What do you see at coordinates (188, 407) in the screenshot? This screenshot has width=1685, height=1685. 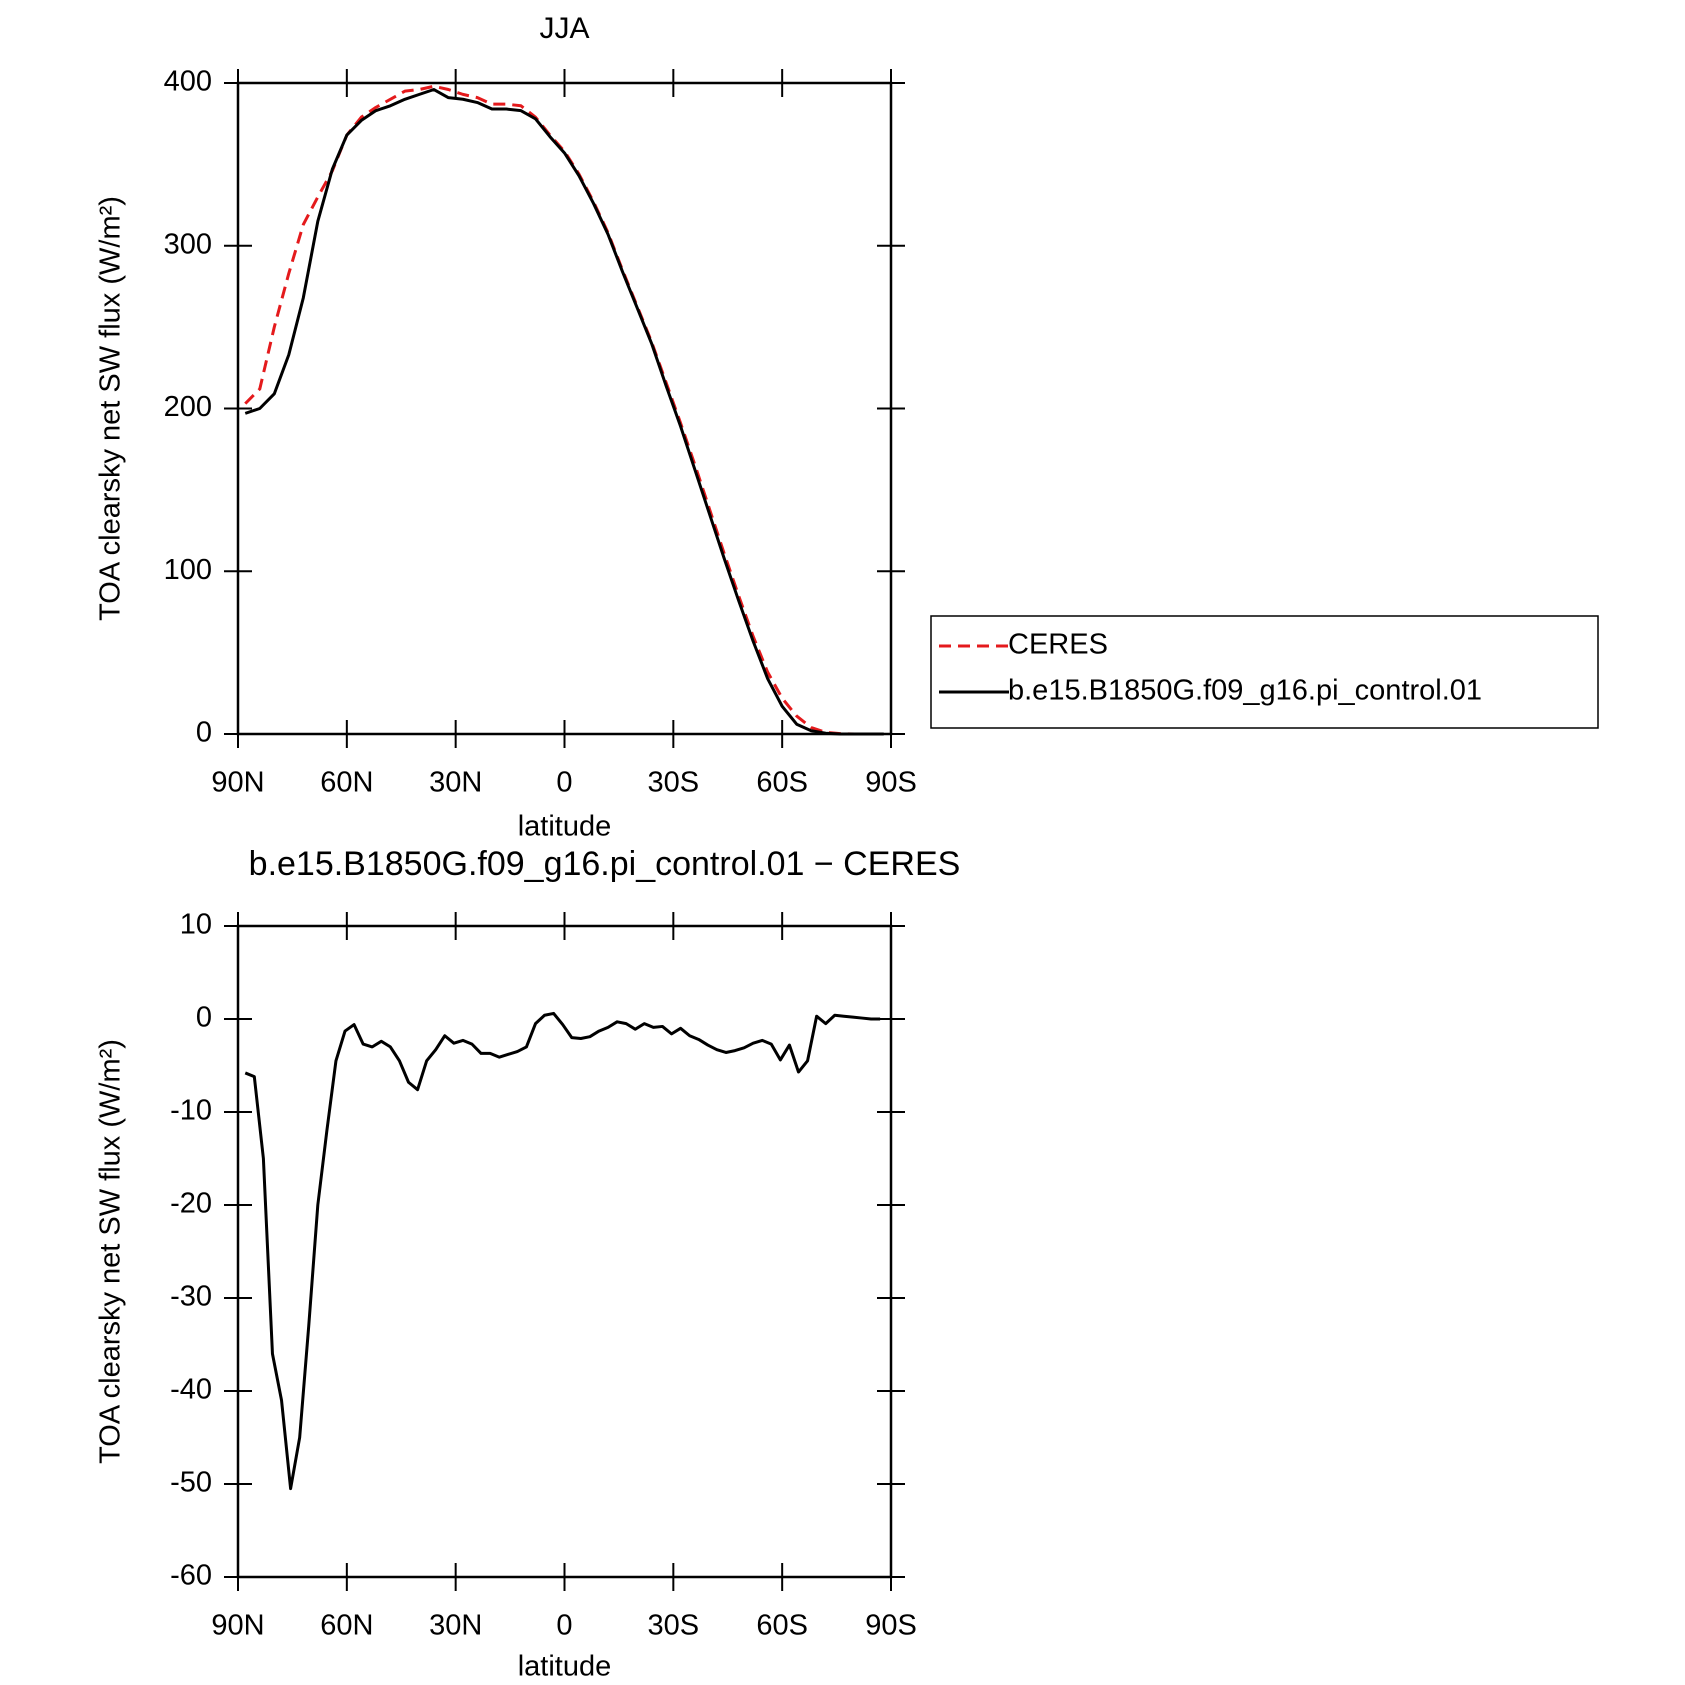 I see `y-tick-label: 200` at bounding box center [188, 407].